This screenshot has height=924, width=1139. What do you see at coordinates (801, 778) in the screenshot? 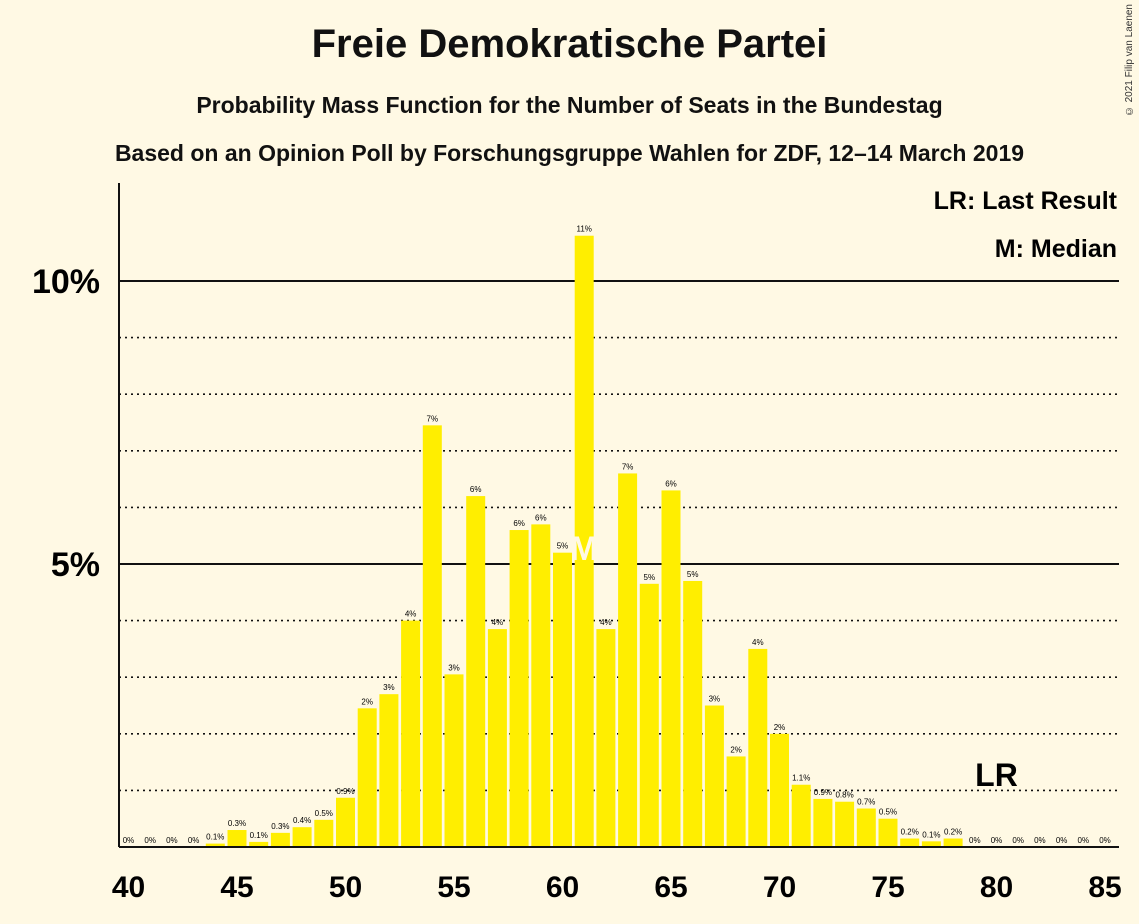
I see `bar-value-label: 1.1%` at bounding box center [801, 778].